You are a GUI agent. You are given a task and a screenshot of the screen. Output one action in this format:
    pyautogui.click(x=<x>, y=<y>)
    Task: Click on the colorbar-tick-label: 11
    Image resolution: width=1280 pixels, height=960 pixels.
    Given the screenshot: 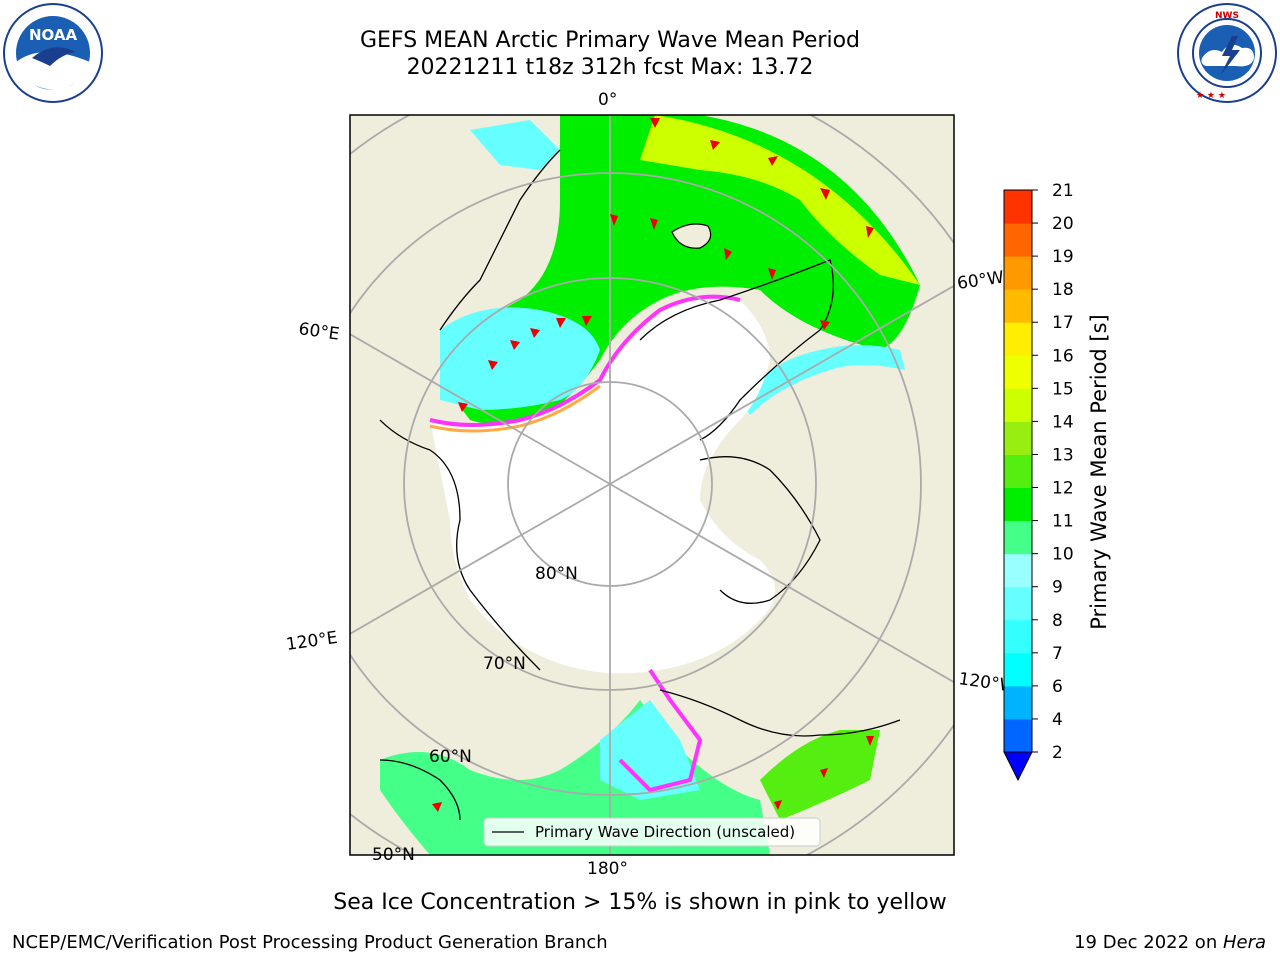 What is the action you would take?
    pyautogui.click(x=1063, y=522)
    